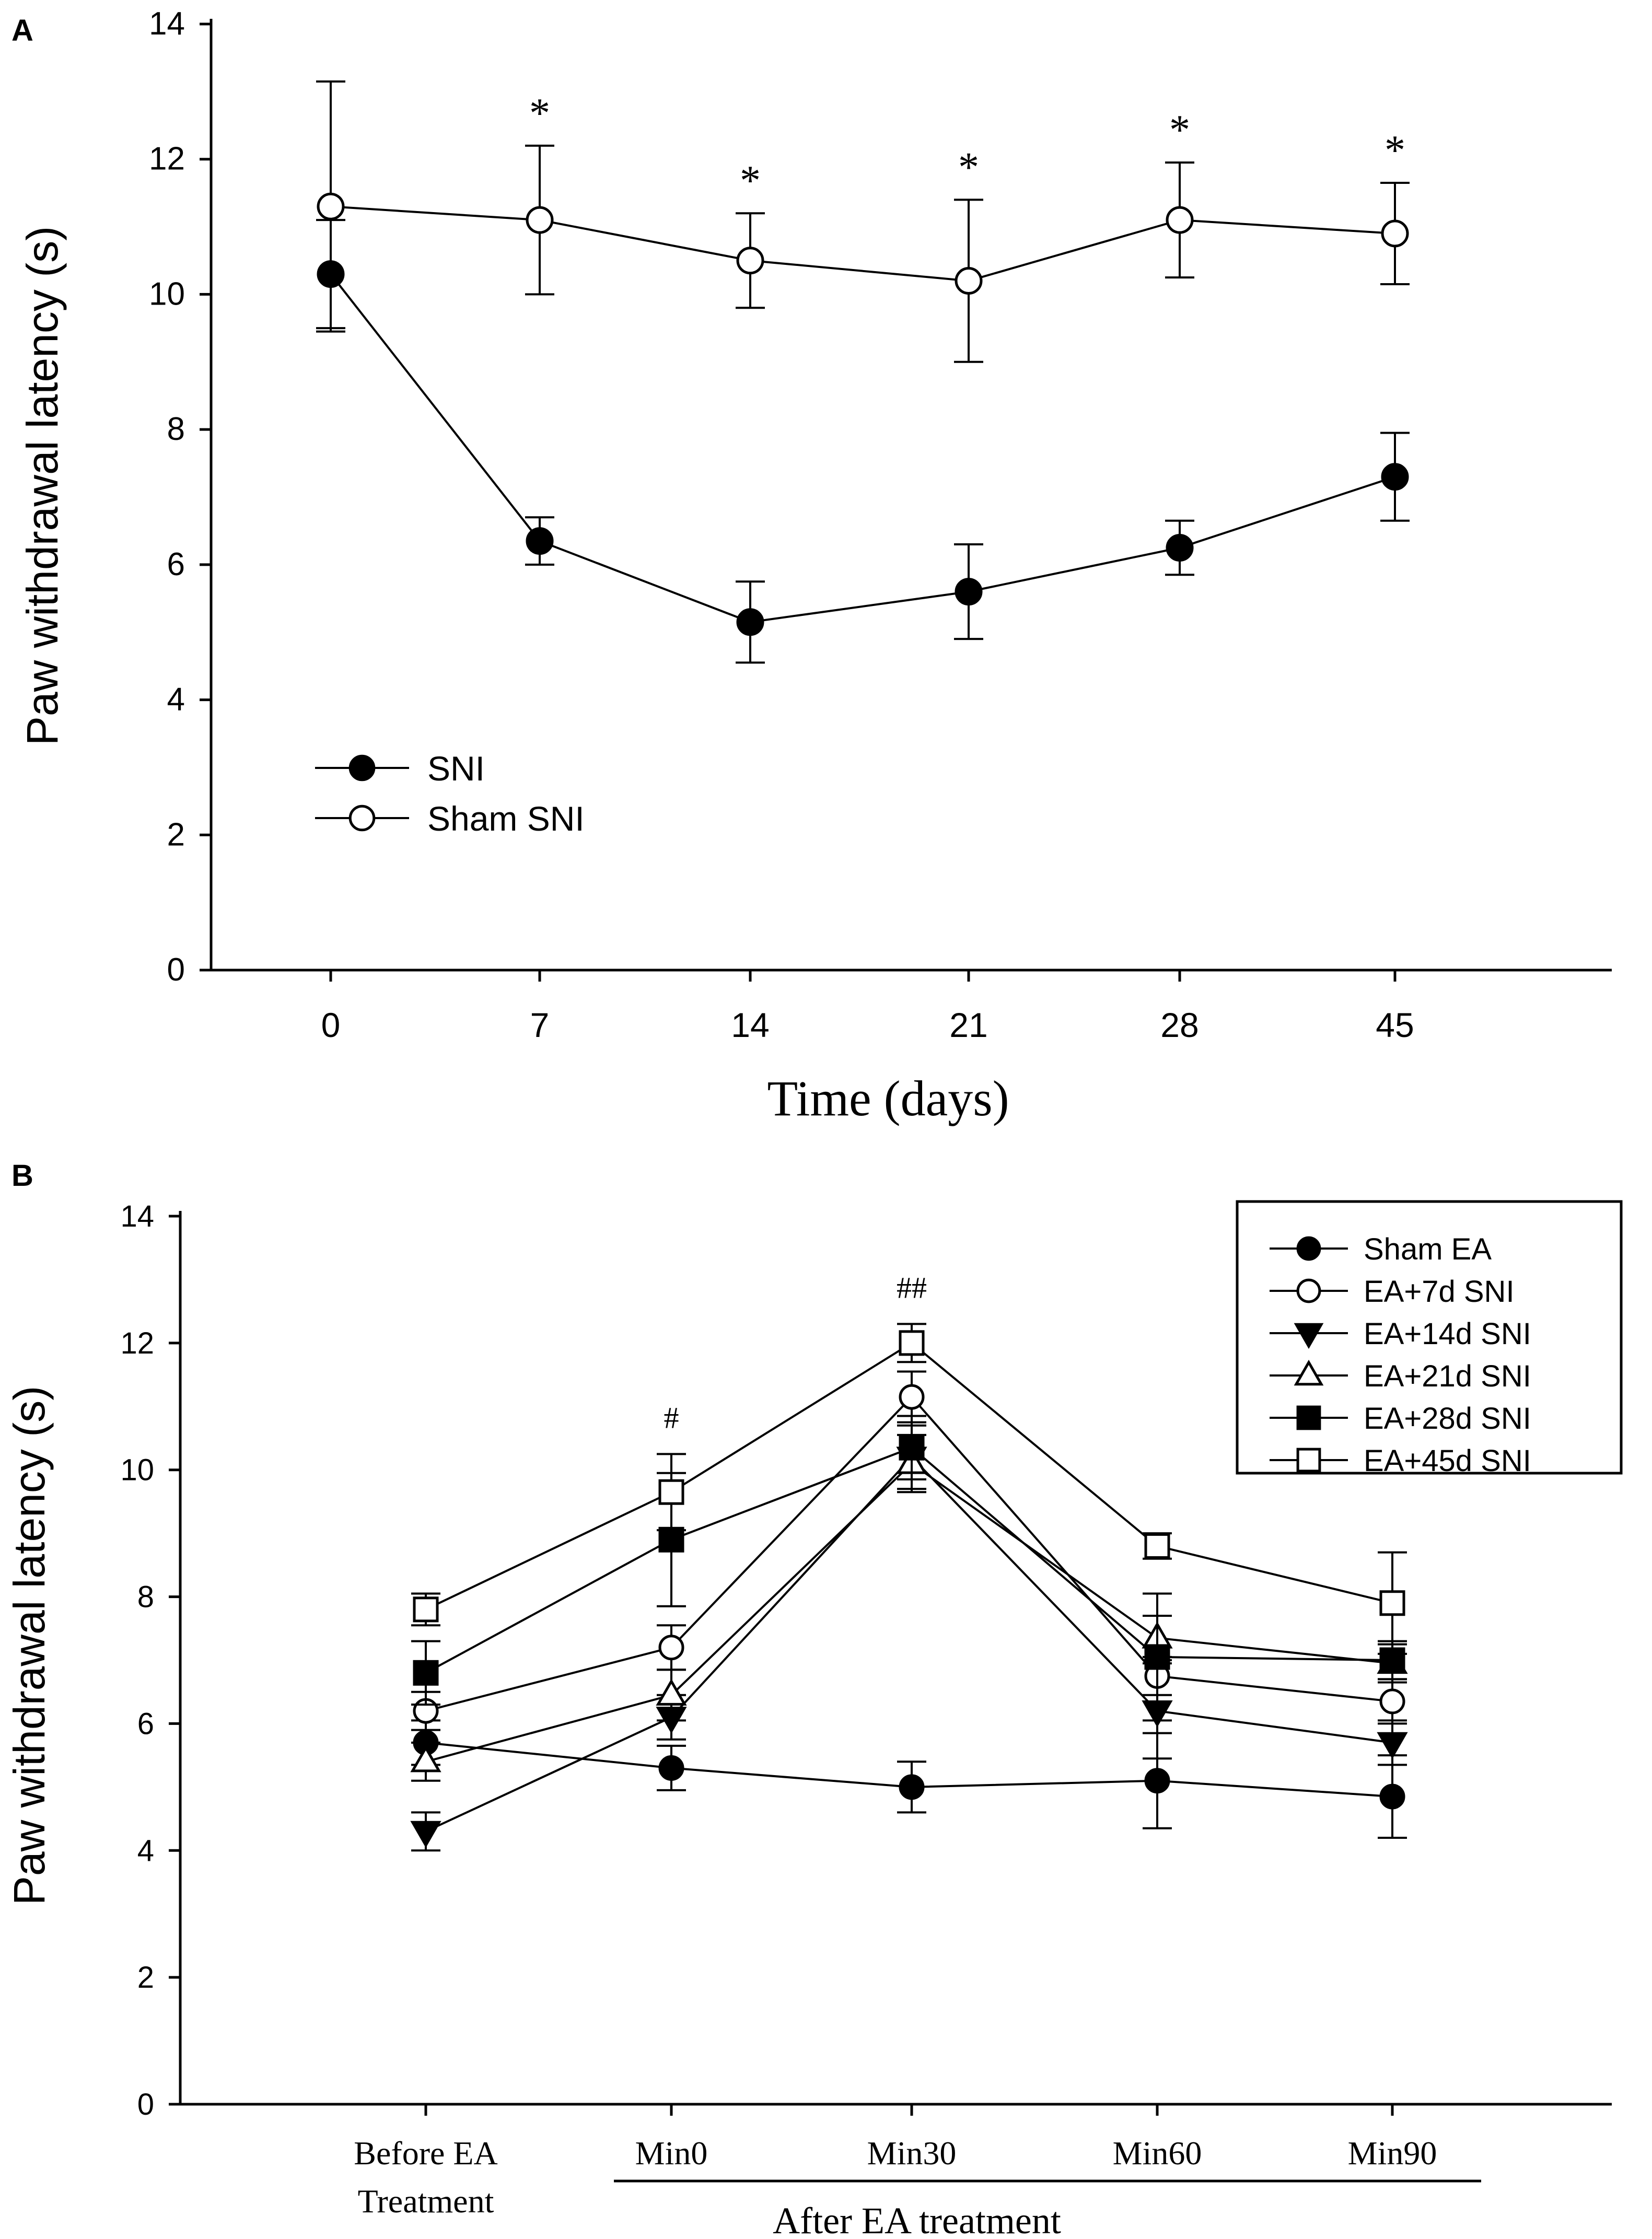  Describe the element at coordinates (912, 2153) in the screenshot. I see `x-tick-label: Min30` at that location.